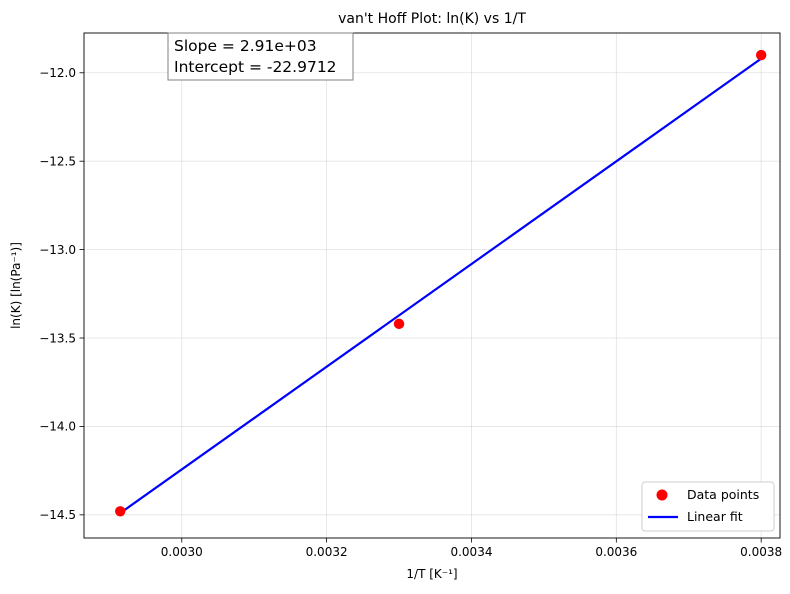  What do you see at coordinates (723, 494) in the screenshot?
I see `legend-label-data-points: Data points` at bounding box center [723, 494].